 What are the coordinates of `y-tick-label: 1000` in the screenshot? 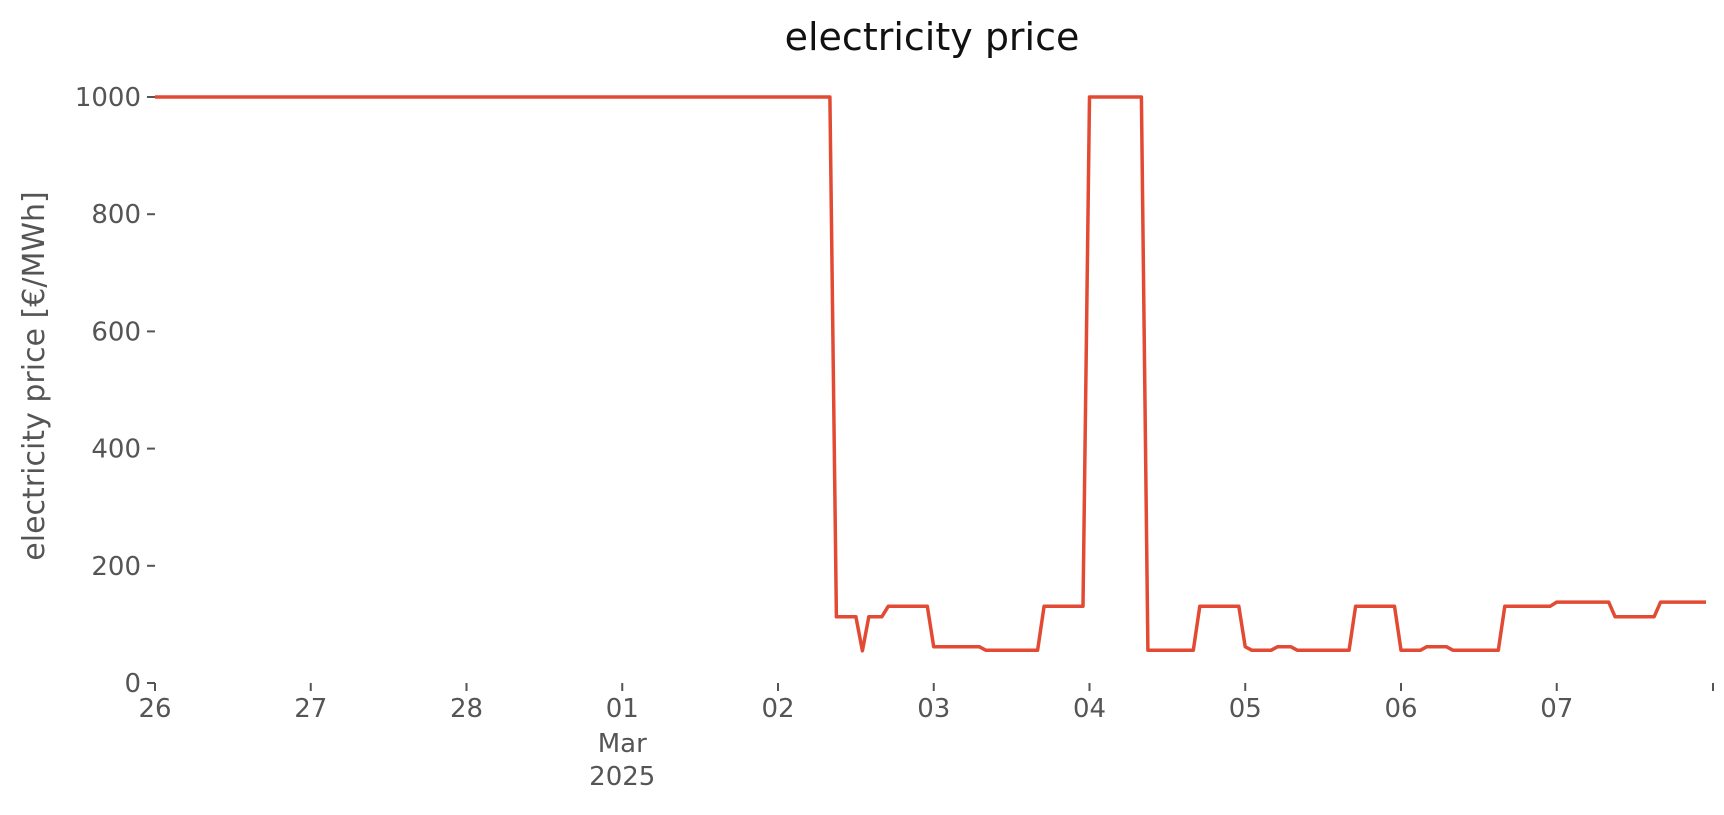 It's located at (108, 98).